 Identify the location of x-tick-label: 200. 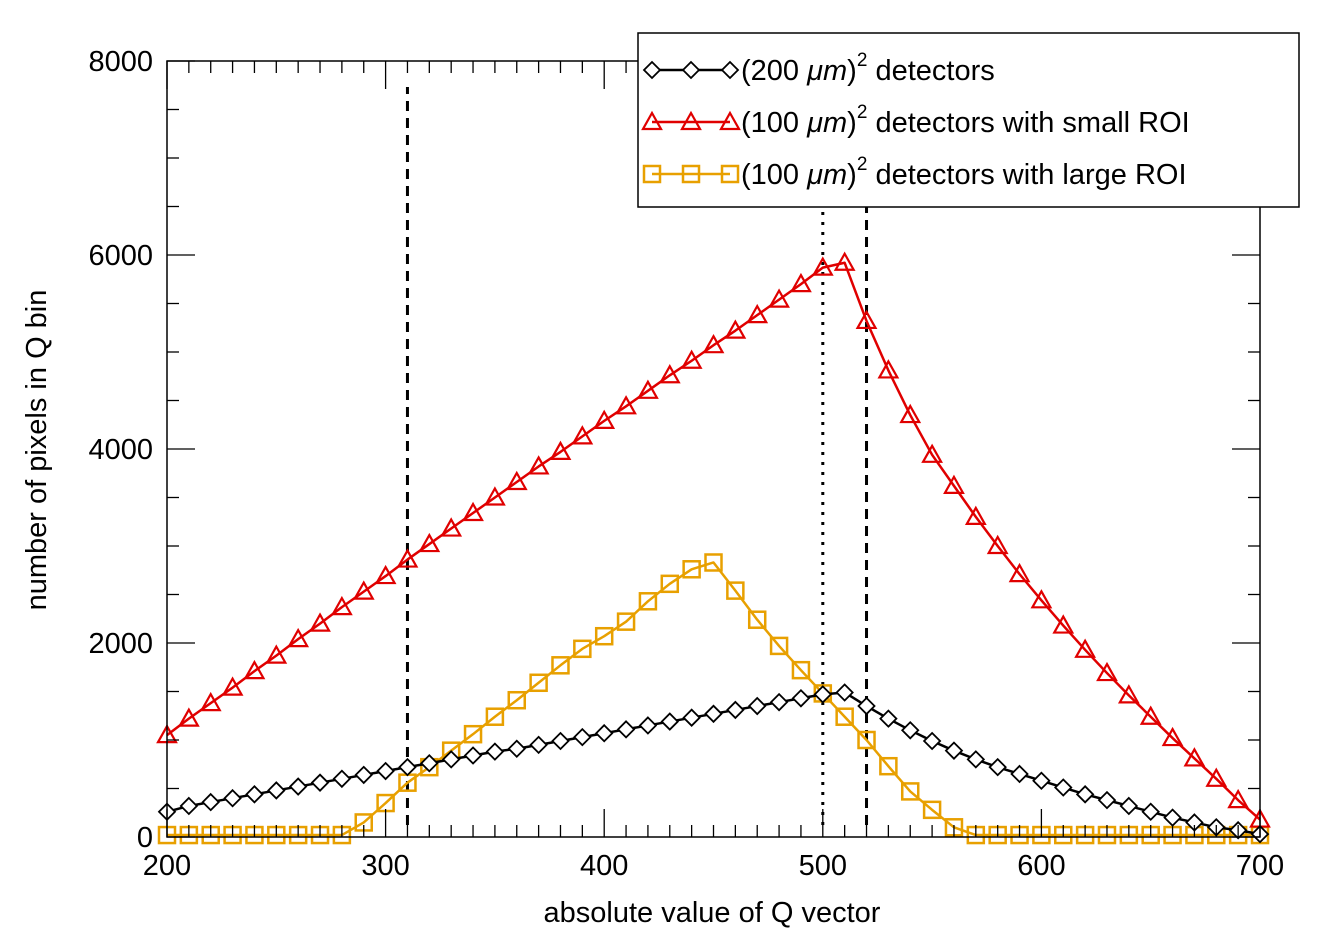
(167, 866).